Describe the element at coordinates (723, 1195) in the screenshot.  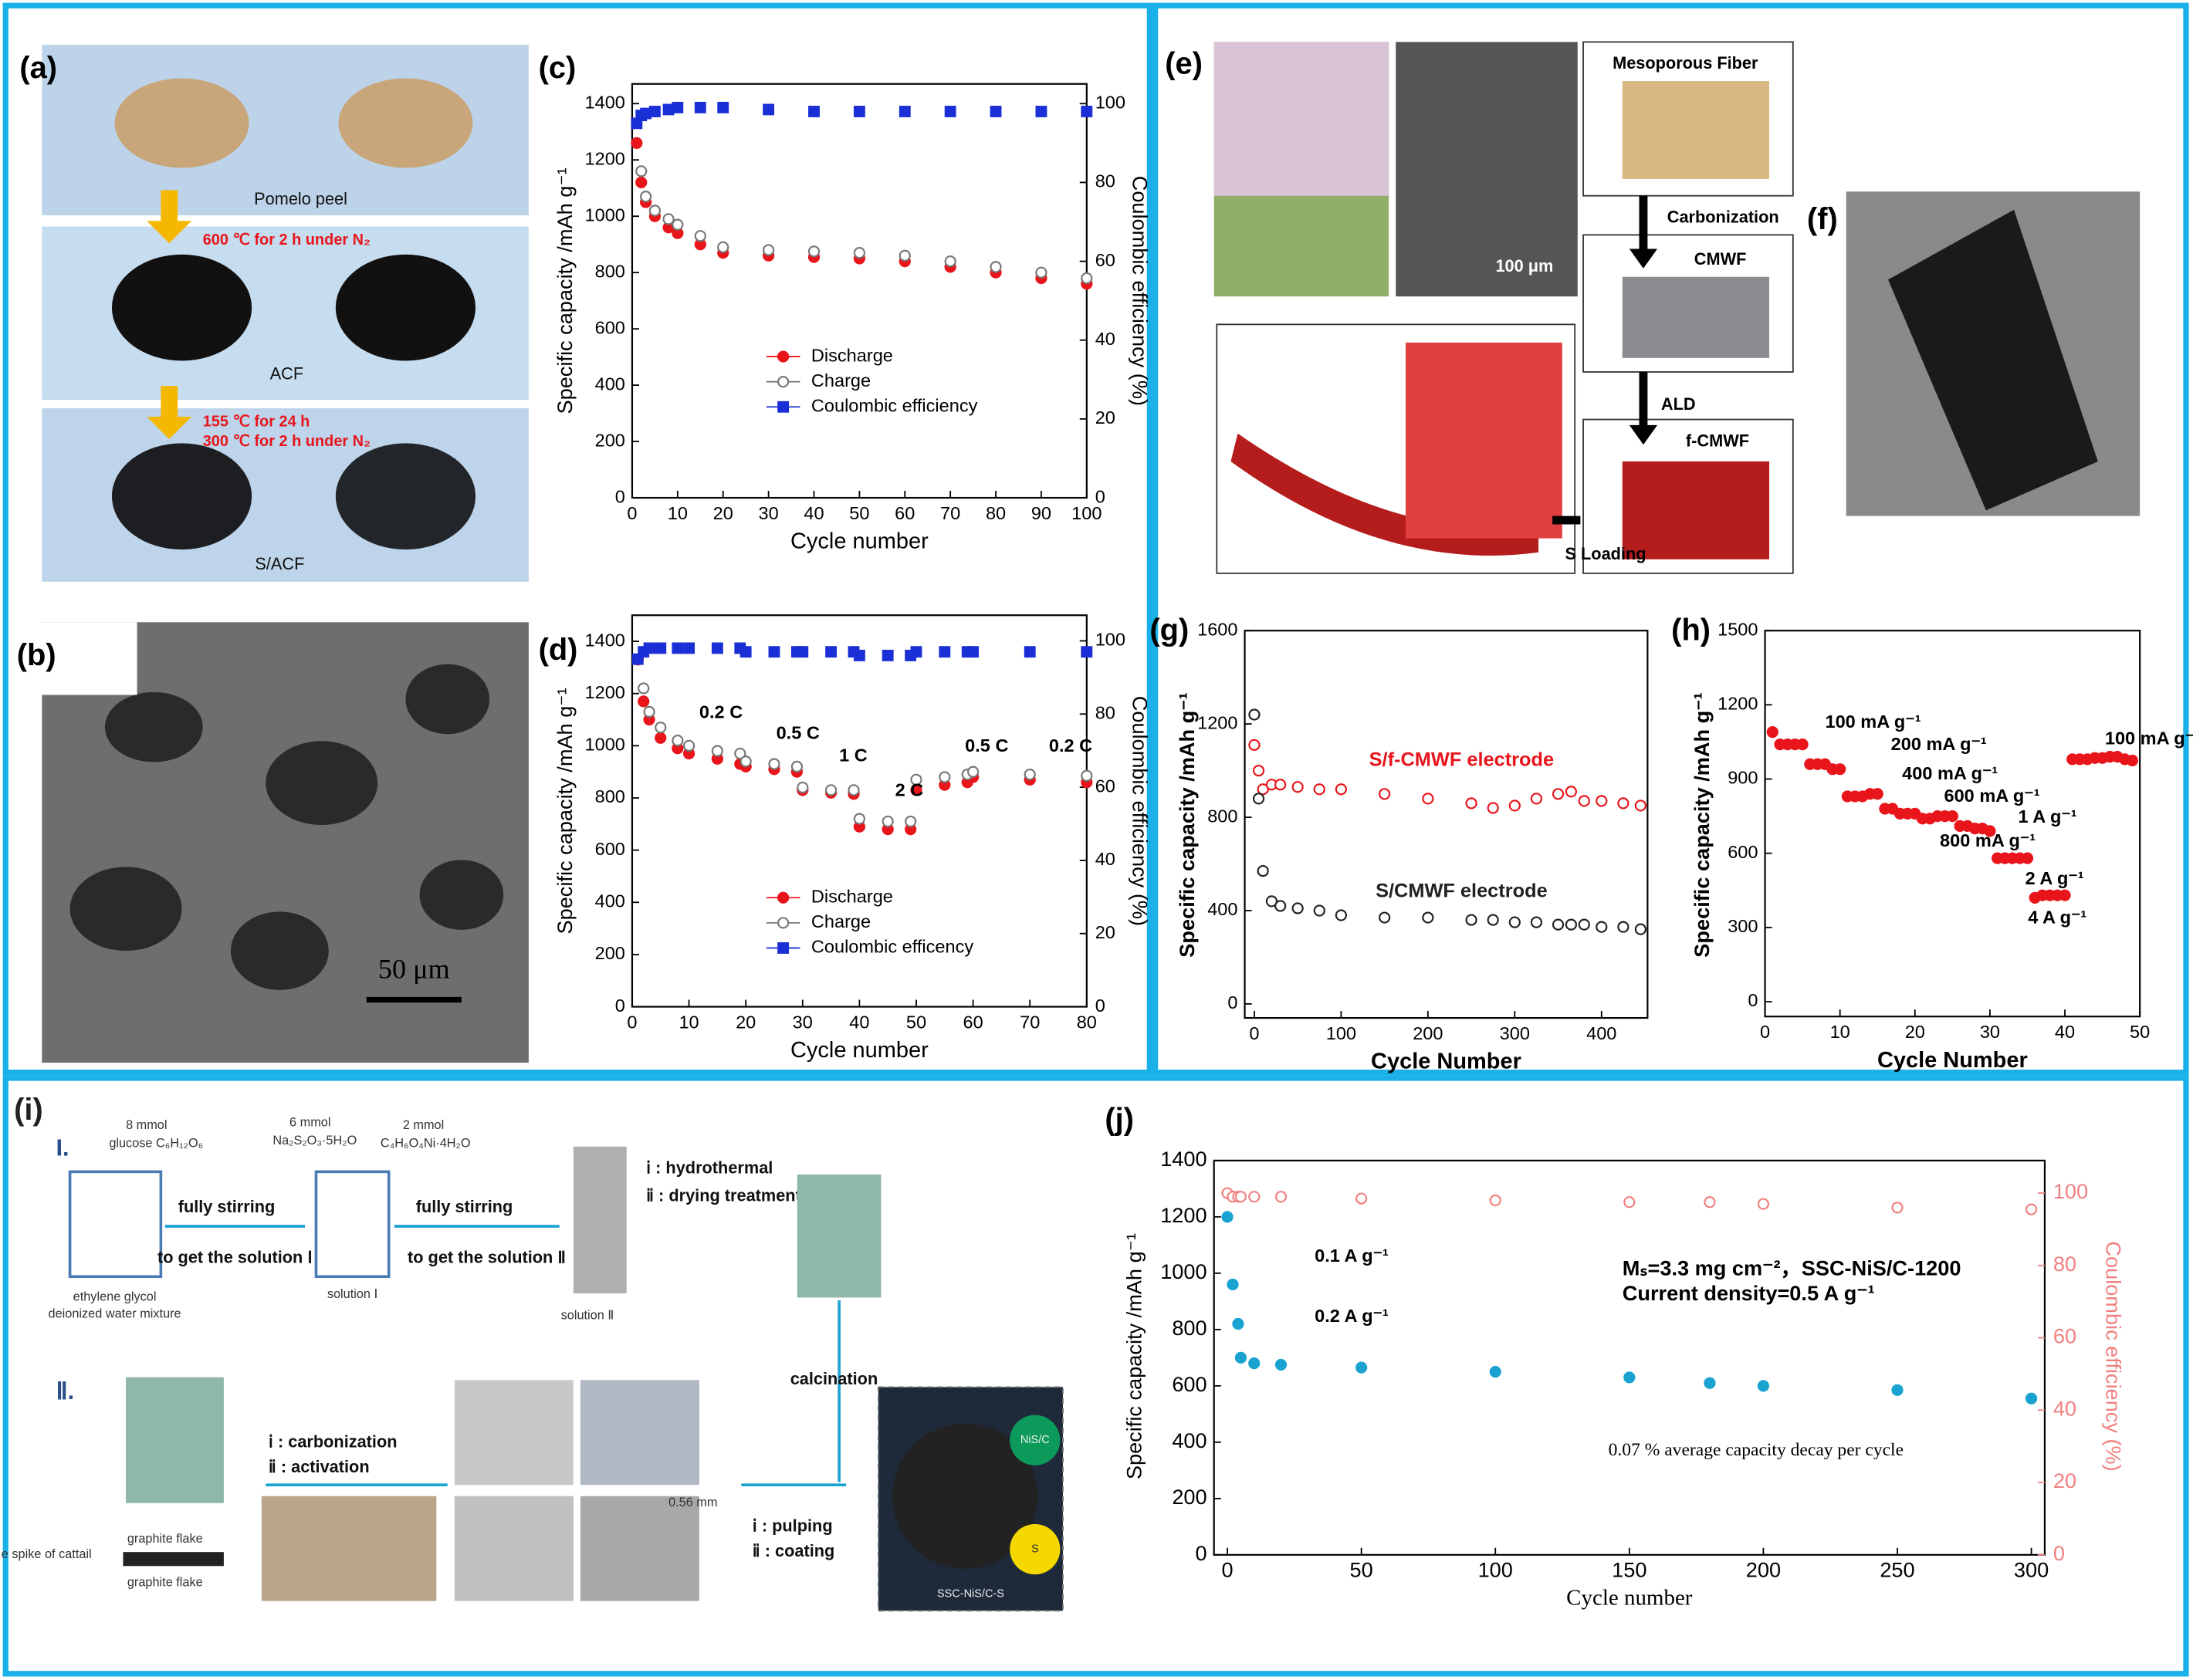
I see `step-text: ⅱ : drying treatment` at that location.